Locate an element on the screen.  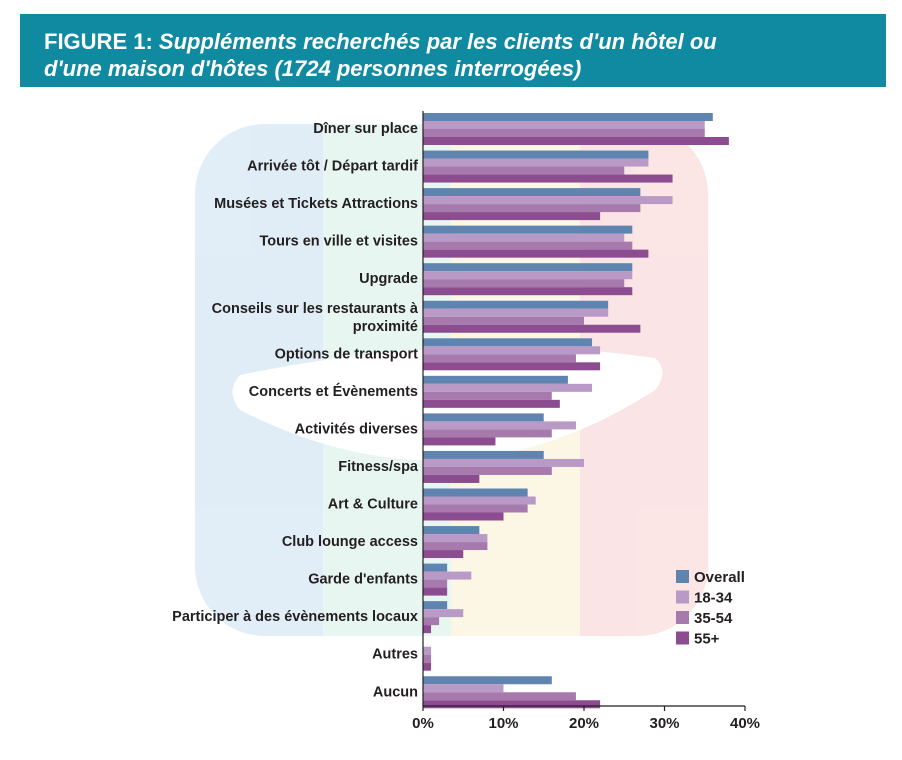
legend-label: 18-34 is located at coordinates (713, 598).